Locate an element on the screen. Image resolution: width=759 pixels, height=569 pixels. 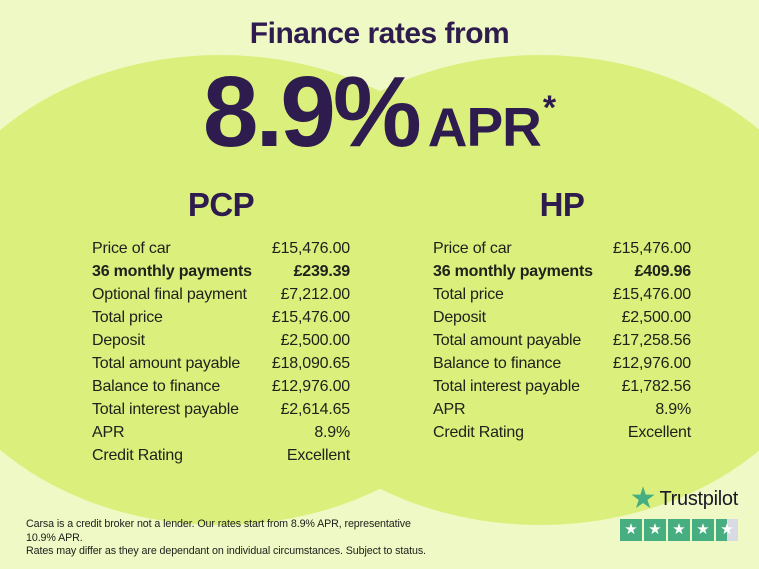
trustpilot-wordmark: Trustpilot is located at coordinates (698, 498).